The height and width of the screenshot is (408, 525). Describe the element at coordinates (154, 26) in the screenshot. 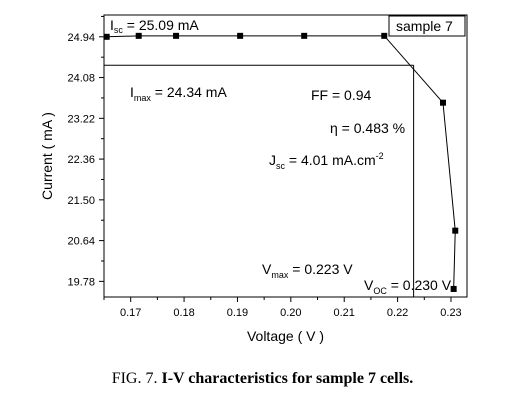

I see `isc-annotation: Isc = 25.09 mA` at that location.